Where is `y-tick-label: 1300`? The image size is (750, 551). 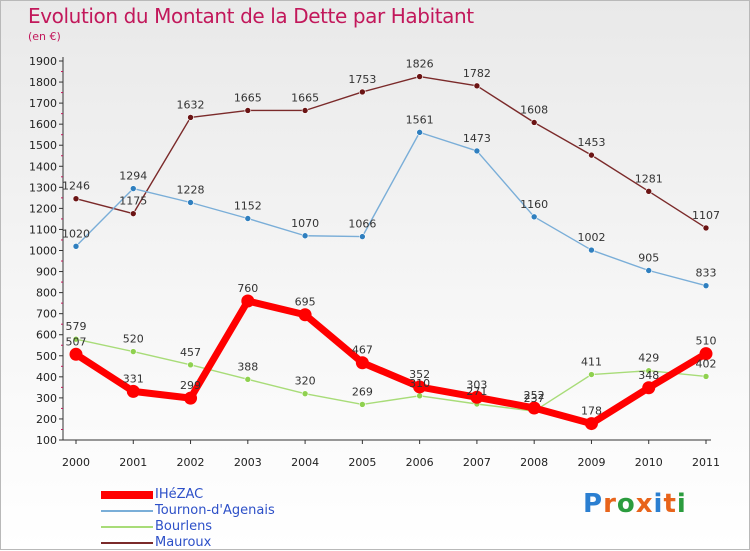 y-tick-label: 1300 is located at coordinates (43, 187).